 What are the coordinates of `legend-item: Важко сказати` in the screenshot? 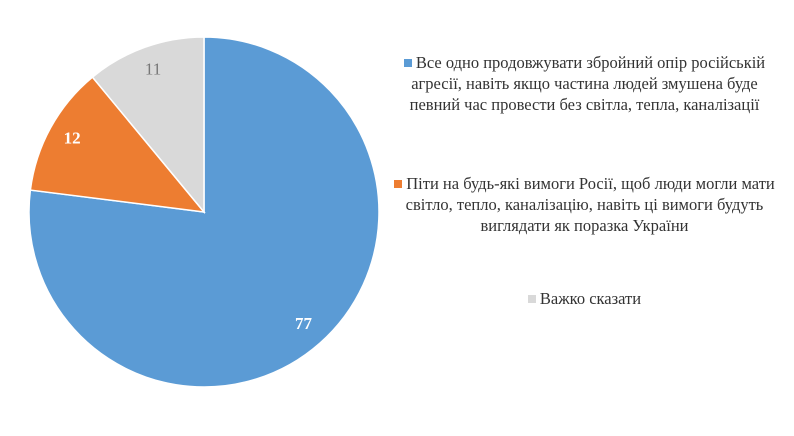 It's located at (584, 298).